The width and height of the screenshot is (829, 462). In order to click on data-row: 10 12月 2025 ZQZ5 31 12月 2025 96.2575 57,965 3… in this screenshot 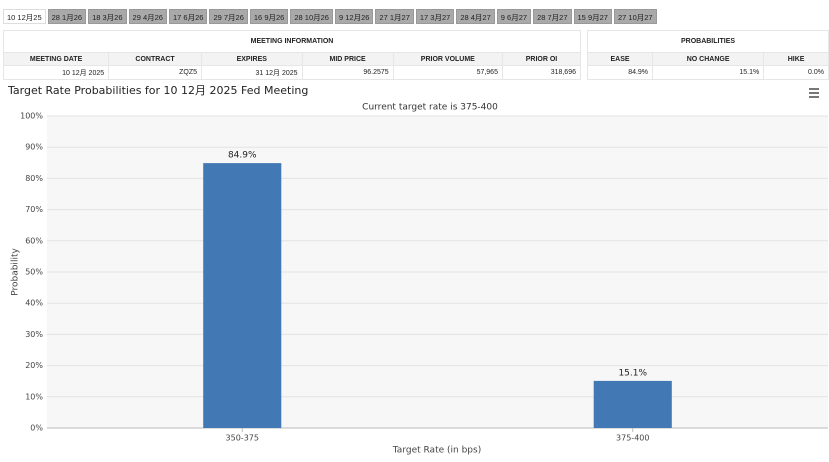, I will do `click(292, 72)`.